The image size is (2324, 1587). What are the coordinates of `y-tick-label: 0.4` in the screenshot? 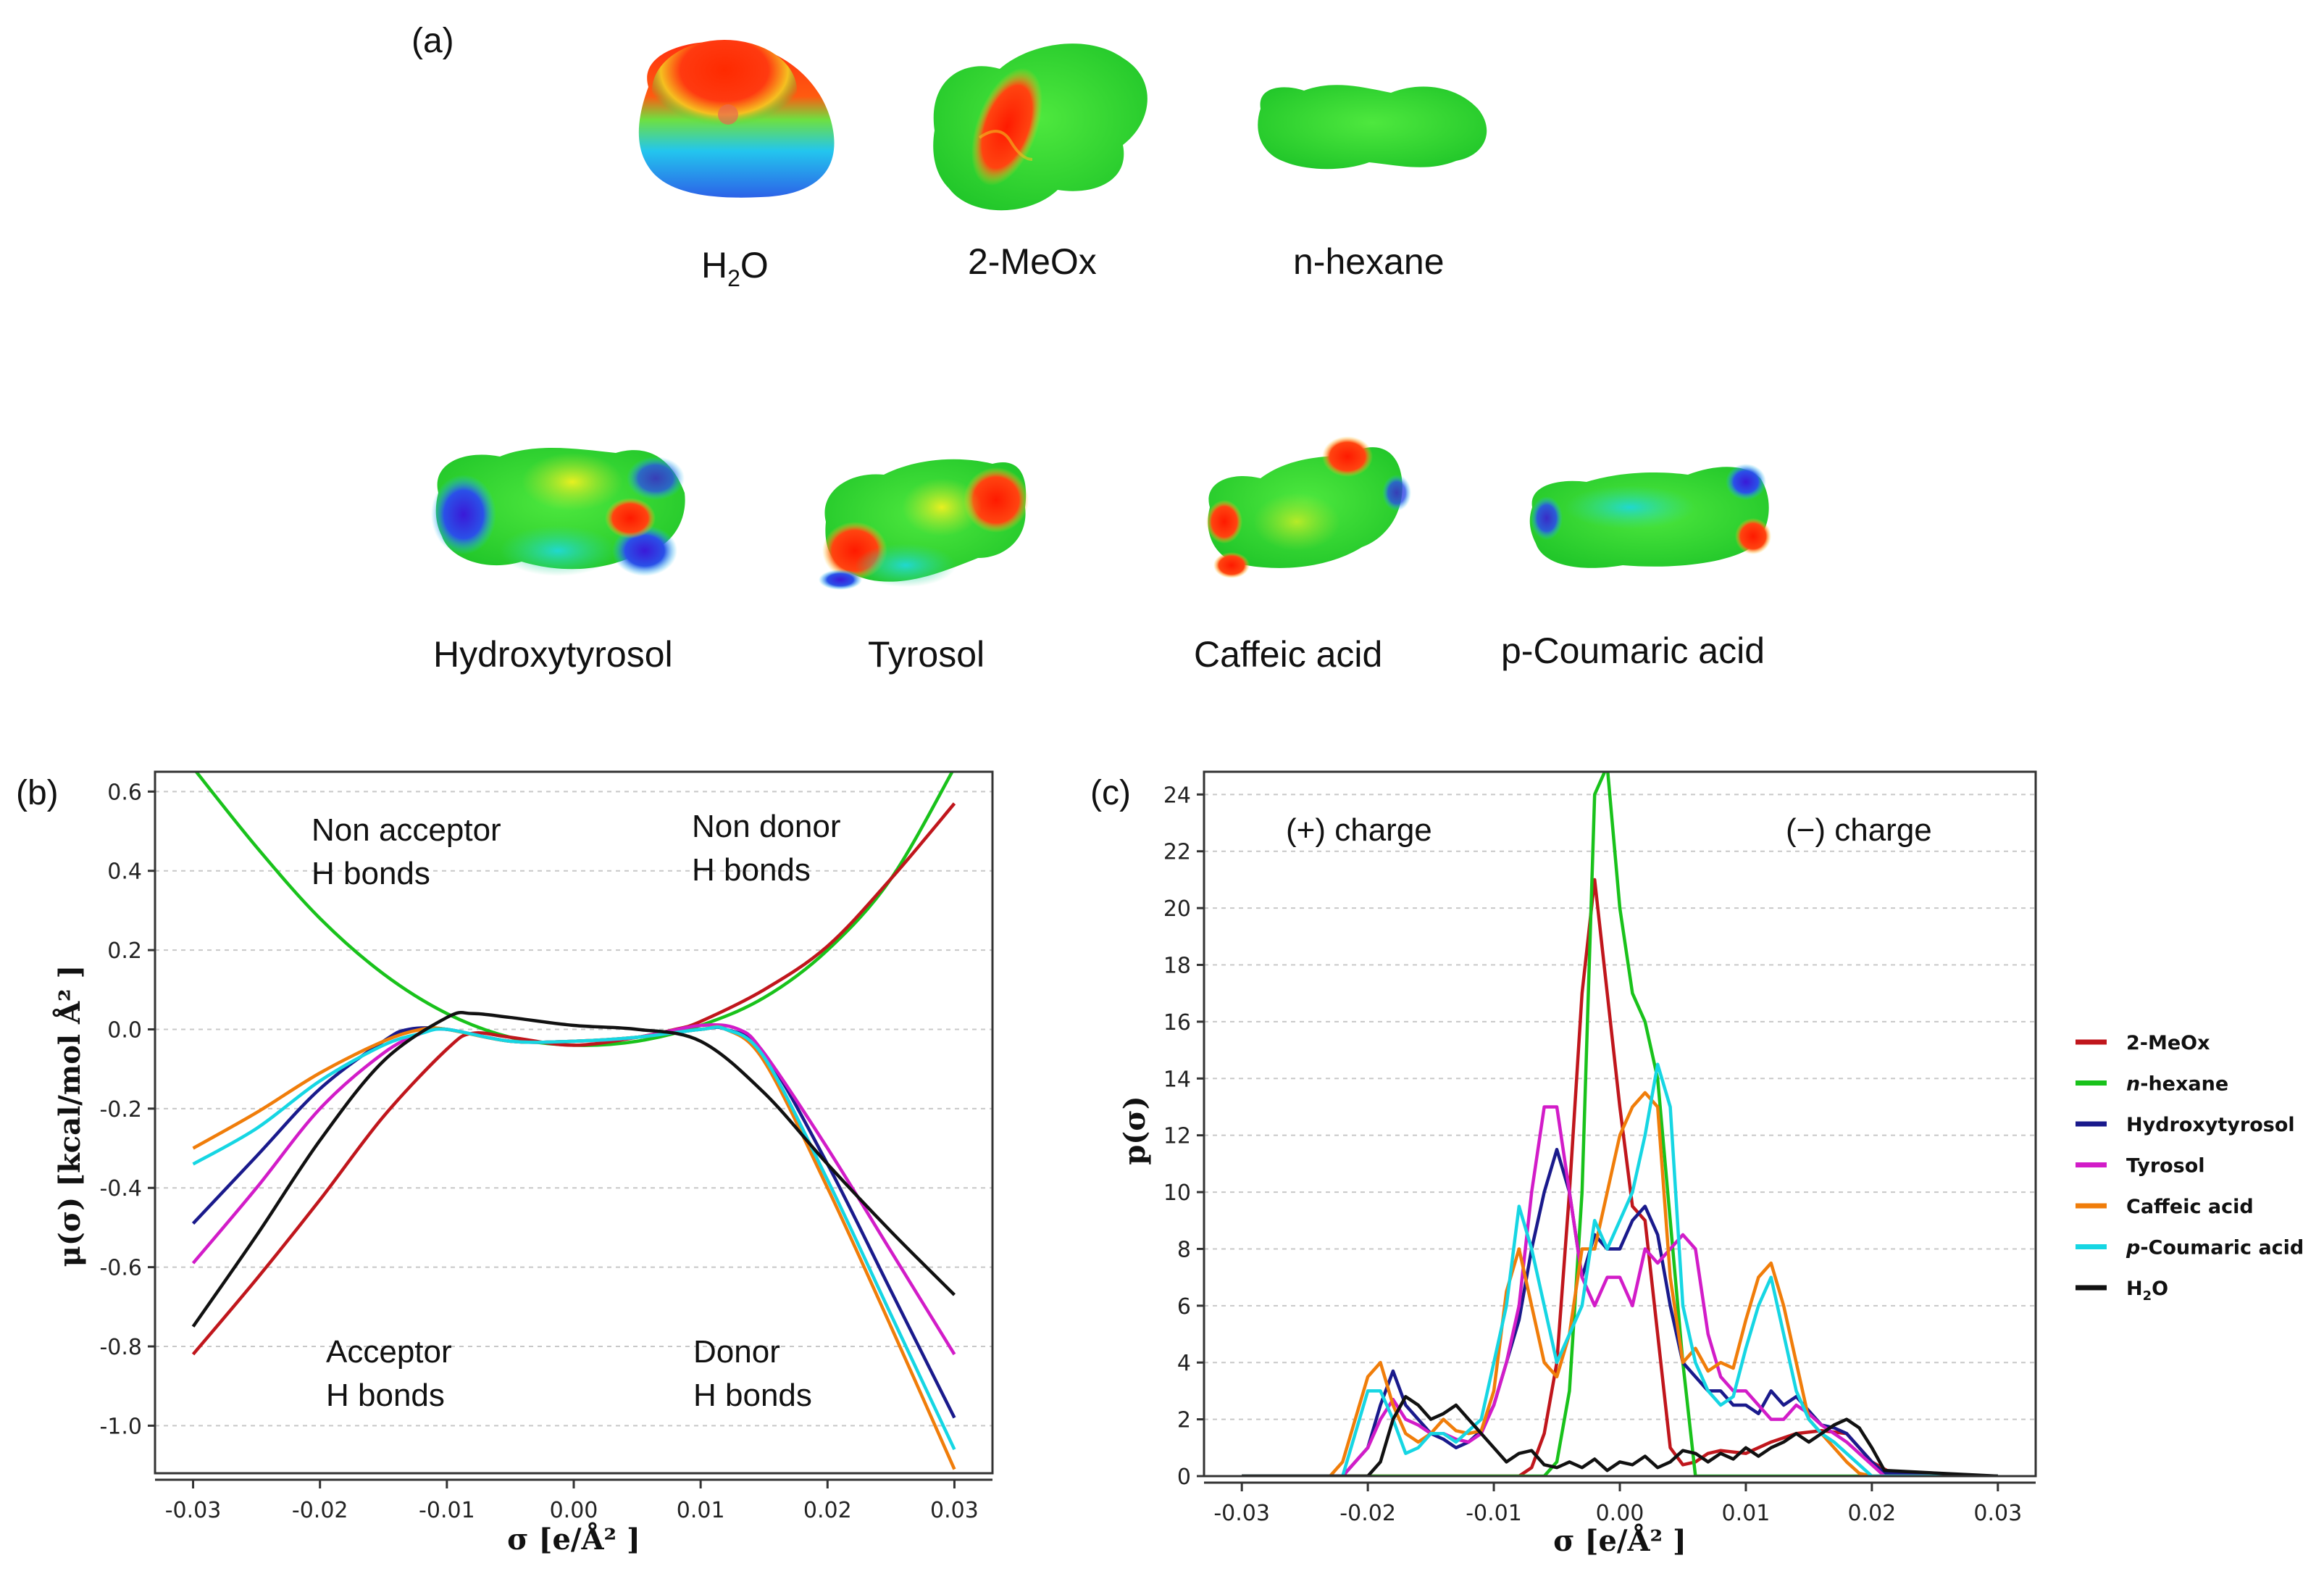 It's located at (124, 872).